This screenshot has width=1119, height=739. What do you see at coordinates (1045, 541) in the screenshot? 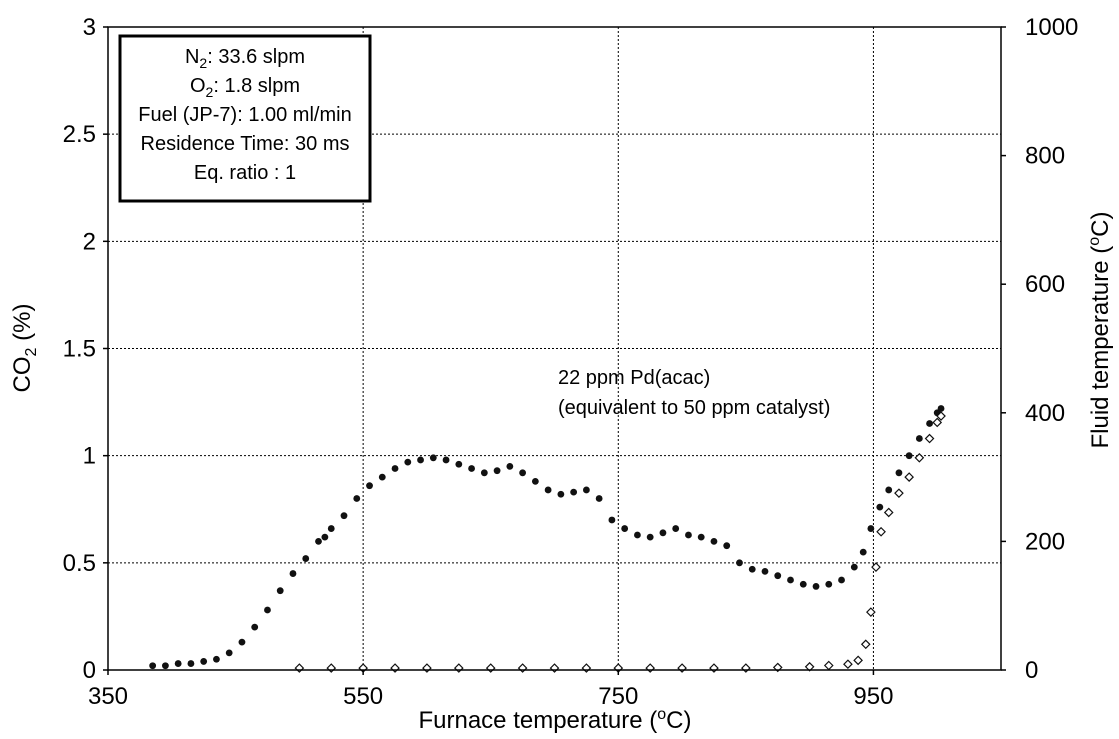
I see `y2-tick-label: 200` at bounding box center [1045, 541].